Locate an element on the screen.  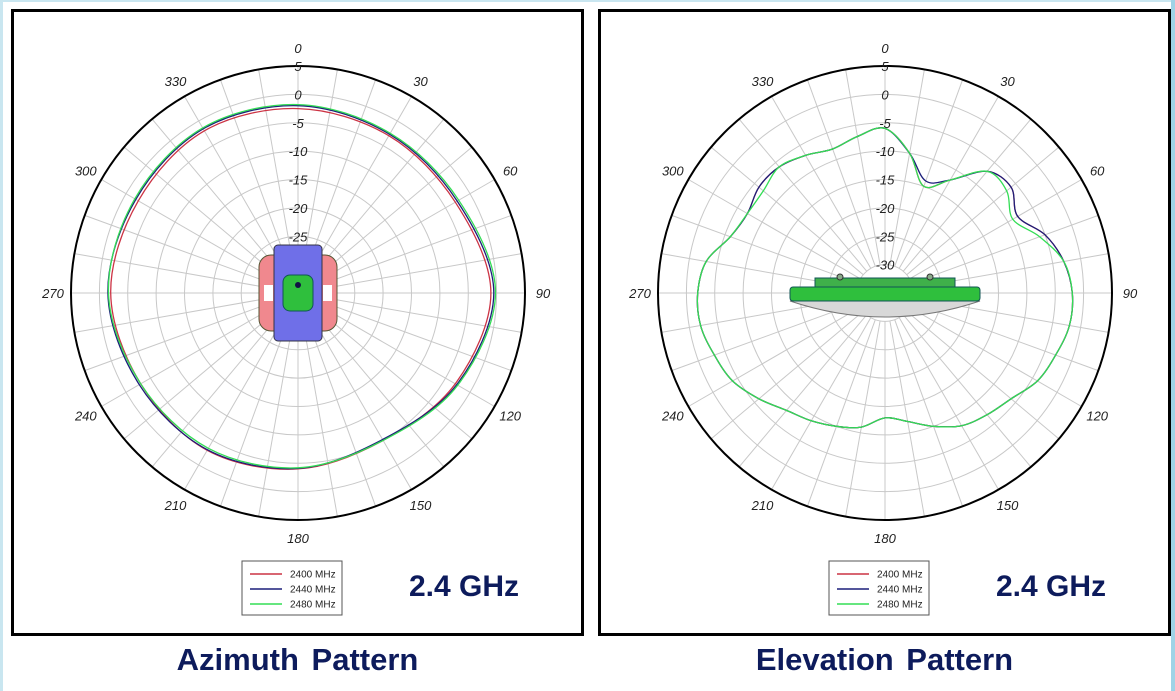
ap-top-view-icon is located at coordinates (298, 293).